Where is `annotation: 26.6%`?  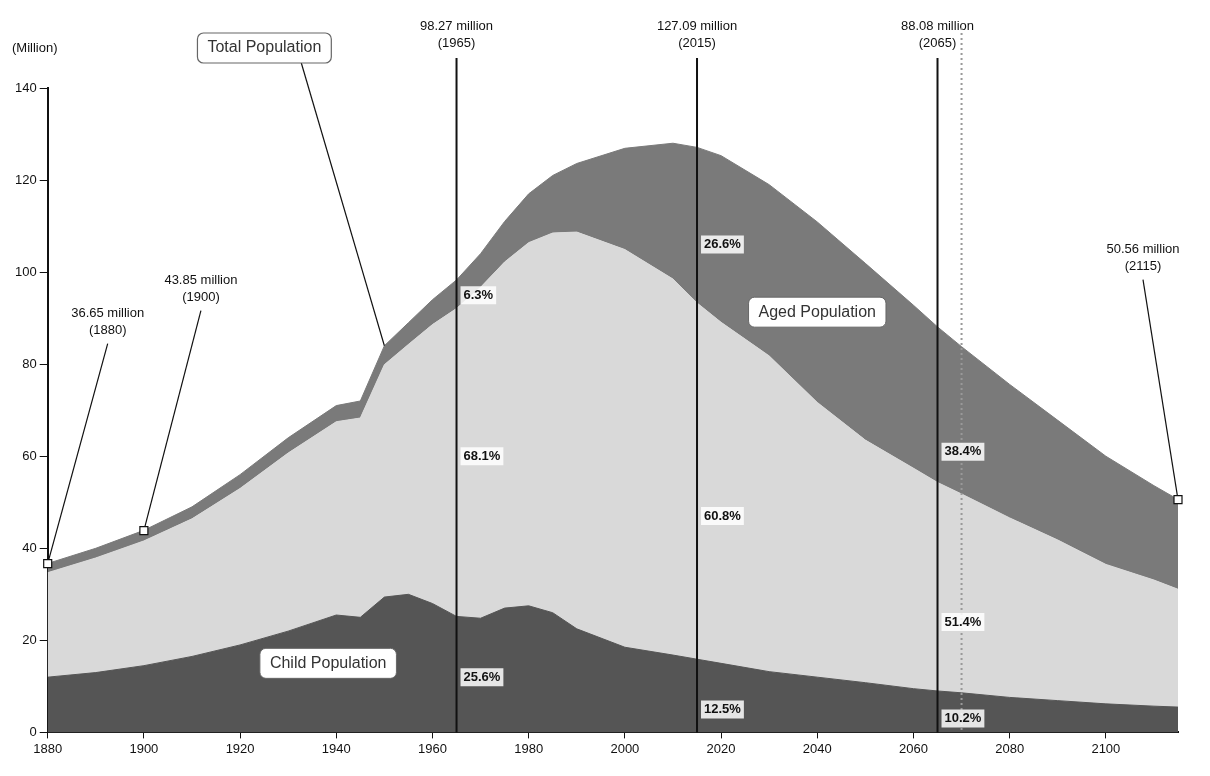 annotation: 26.6% is located at coordinates (723, 244).